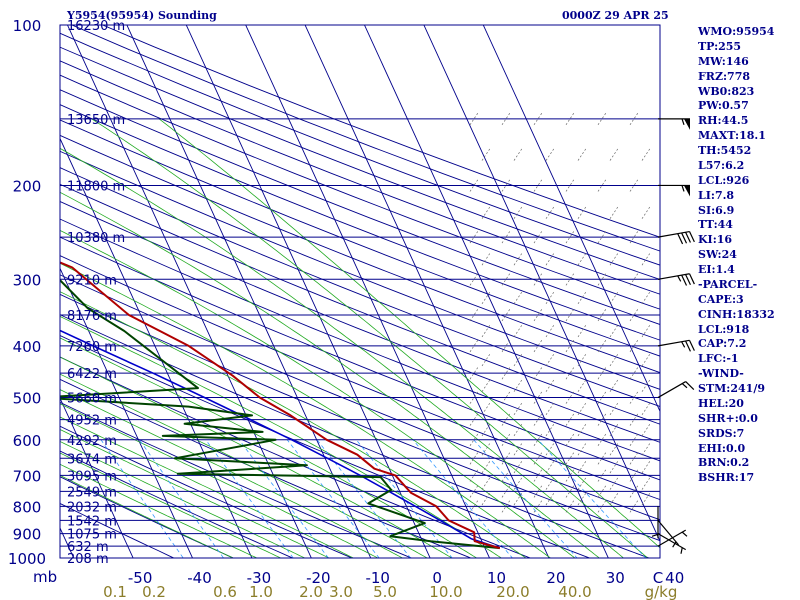  I want to click on dry-adiabat-line, so click(117, 530).